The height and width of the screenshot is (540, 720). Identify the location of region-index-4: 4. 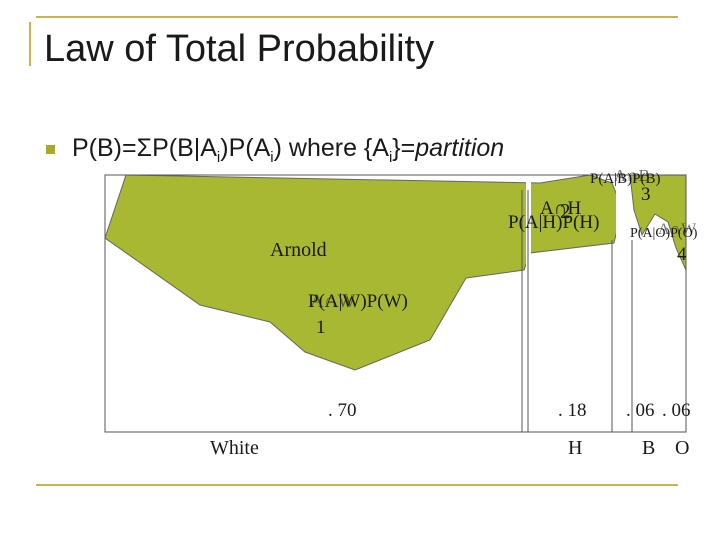
(682, 254).